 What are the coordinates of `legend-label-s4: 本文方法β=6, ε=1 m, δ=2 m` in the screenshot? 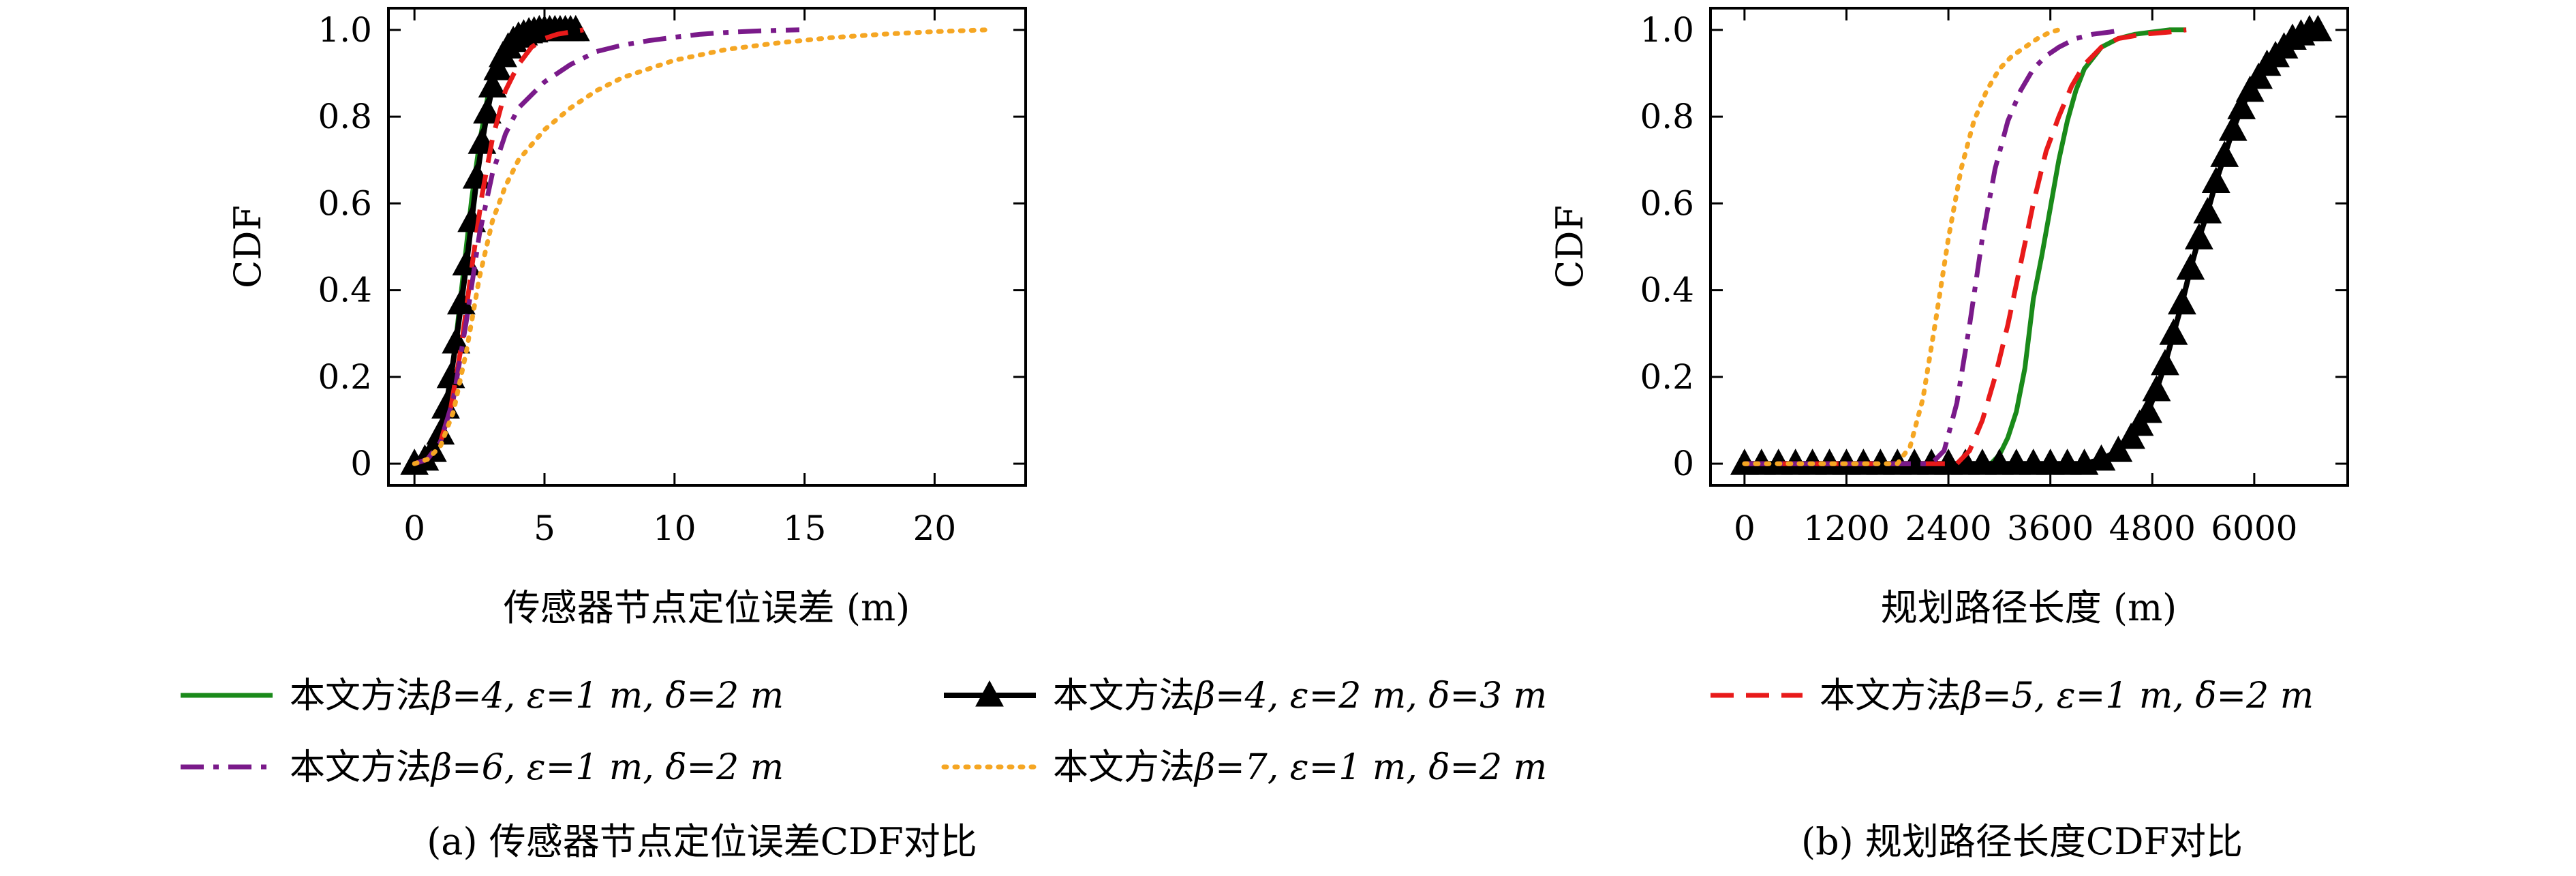 It's located at (537, 767).